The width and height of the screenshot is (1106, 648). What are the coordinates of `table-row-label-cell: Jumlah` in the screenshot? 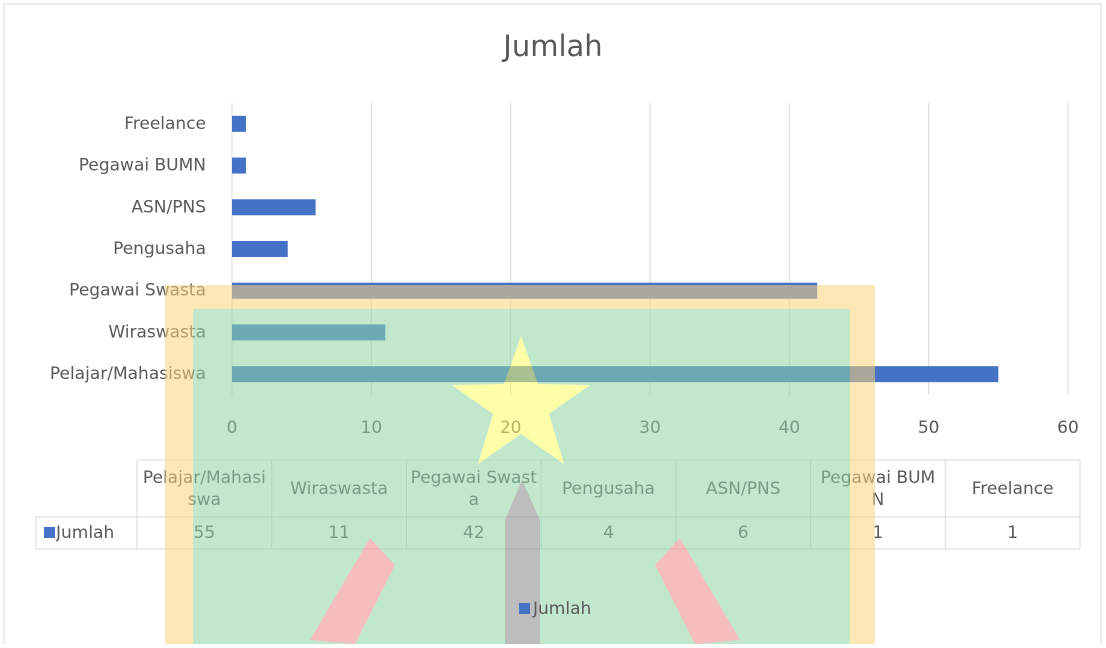 It's located at (85, 533).